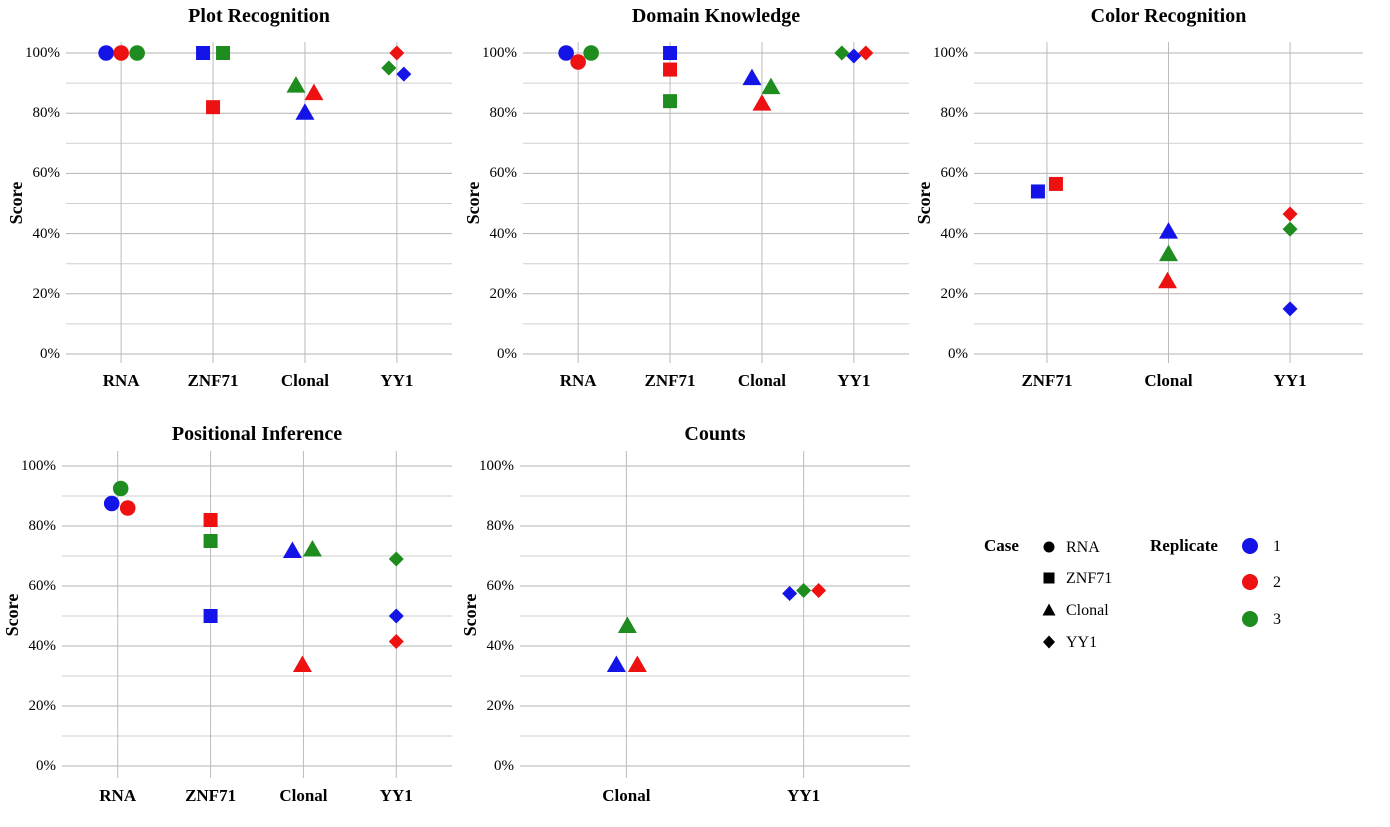 Image resolution: width=1390 pixels, height=827 pixels. What do you see at coordinates (1089, 578) in the screenshot?
I see `legend-case-label-znf71: ZNF71` at bounding box center [1089, 578].